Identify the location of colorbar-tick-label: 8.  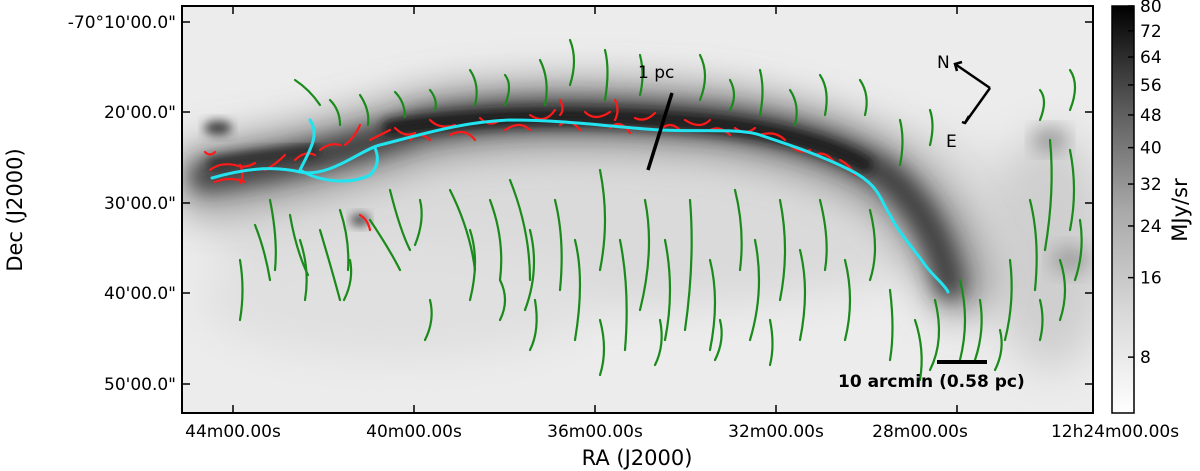
(1145, 358).